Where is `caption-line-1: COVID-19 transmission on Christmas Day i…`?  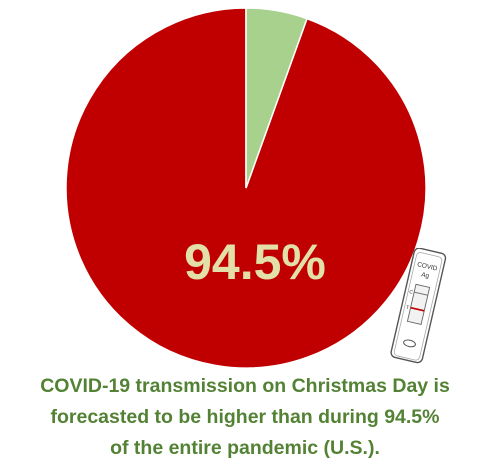
caption-line-1: COVID-19 transmission on Christmas Day i… is located at coordinates (245, 386).